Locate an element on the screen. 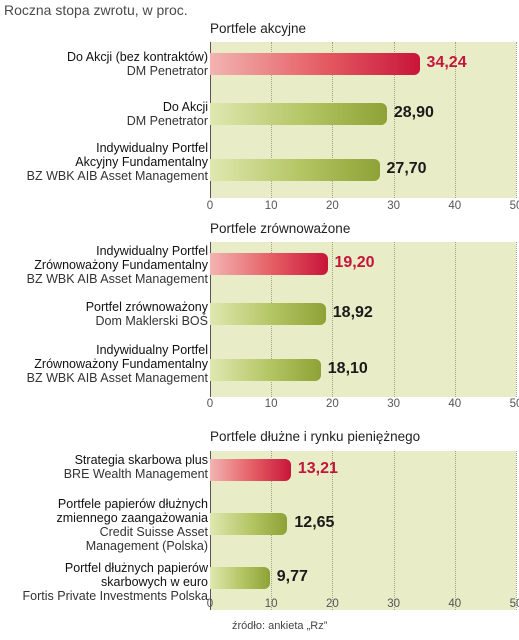 The width and height of the screenshot is (519, 640). portfolio-name: Do Akcji (bez kontraktów) is located at coordinates (137, 57).